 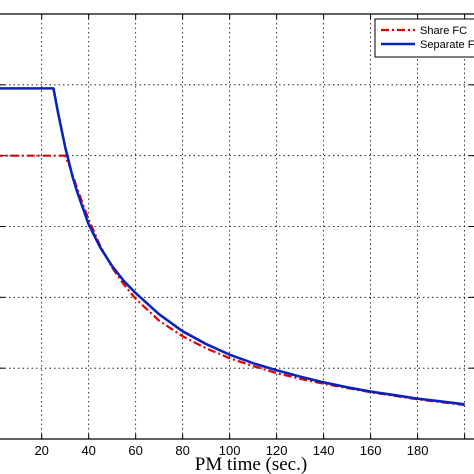 I want to click on legend-box, so click(x=424, y=38).